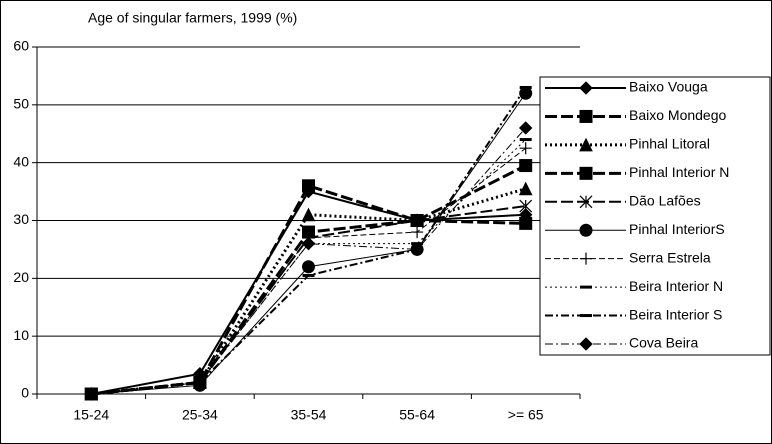 The image size is (772, 444). What do you see at coordinates (21, 219) in the screenshot?
I see `y-tick-label: 30` at bounding box center [21, 219].